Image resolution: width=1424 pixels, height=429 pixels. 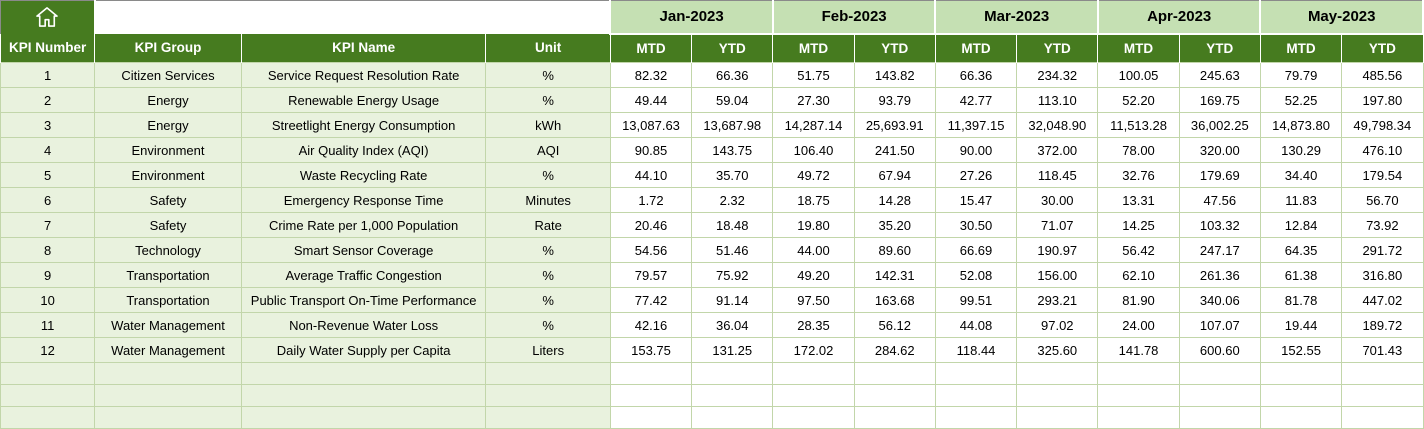 What do you see at coordinates (854, 17) in the screenshot?
I see `month-header-feb-2023: Feb-2023` at bounding box center [854, 17].